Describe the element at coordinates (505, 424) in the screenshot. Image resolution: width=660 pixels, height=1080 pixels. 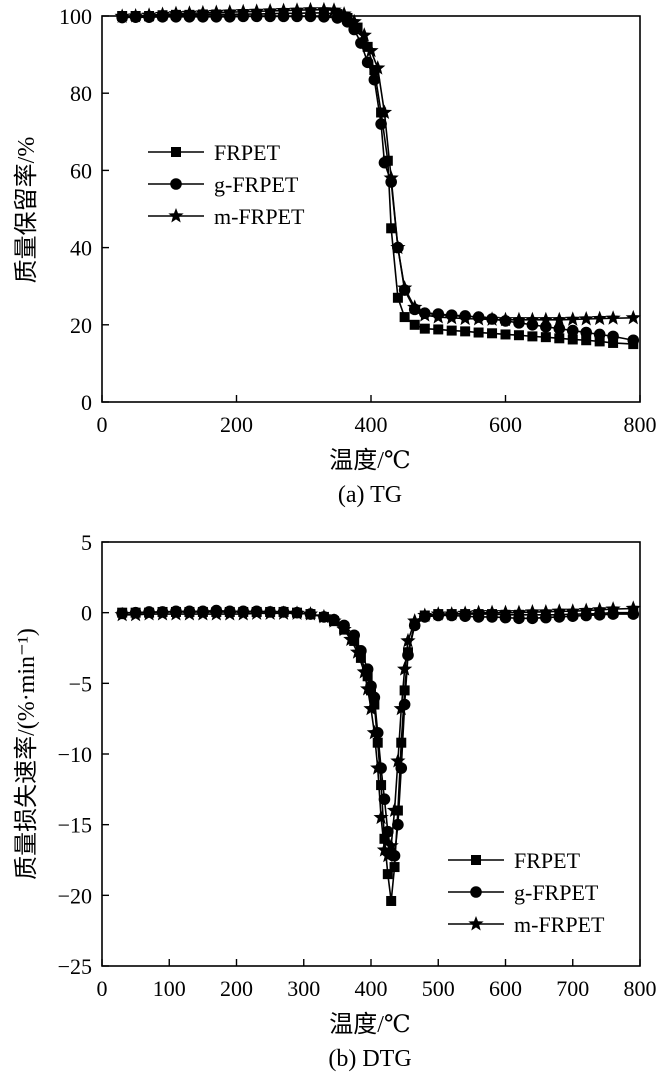
I see `tg-x-tick-label: 600` at that location.